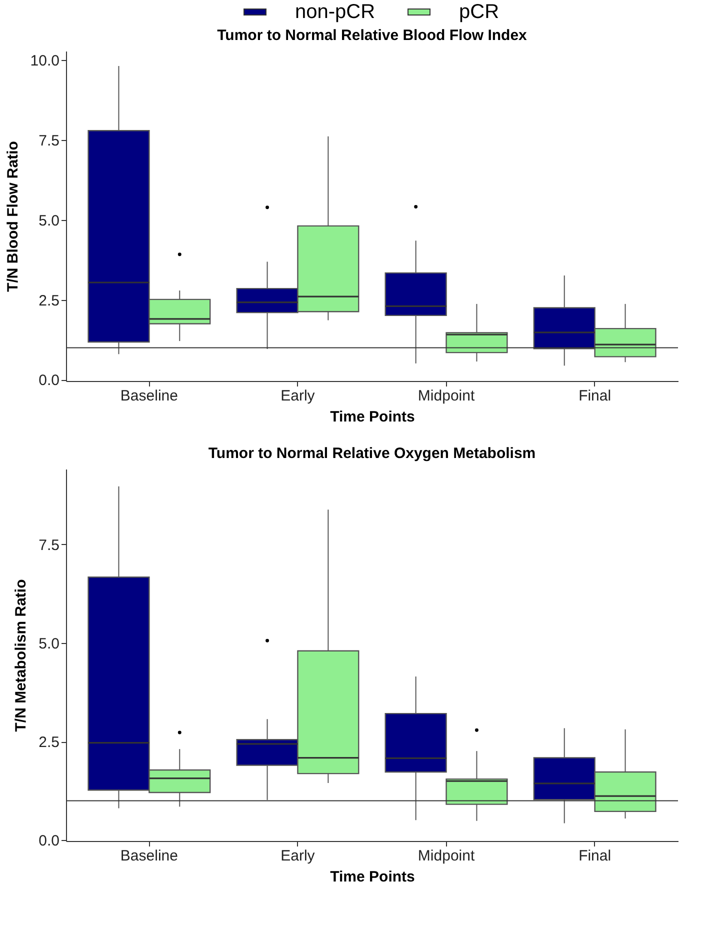 The width and height of the screenshot is (726, 932). Describe the element at coordinates (372, 453) in the screenshot. I see `chart-title: Tumor to Normal Relative Oxygen Metabolism` at that location.